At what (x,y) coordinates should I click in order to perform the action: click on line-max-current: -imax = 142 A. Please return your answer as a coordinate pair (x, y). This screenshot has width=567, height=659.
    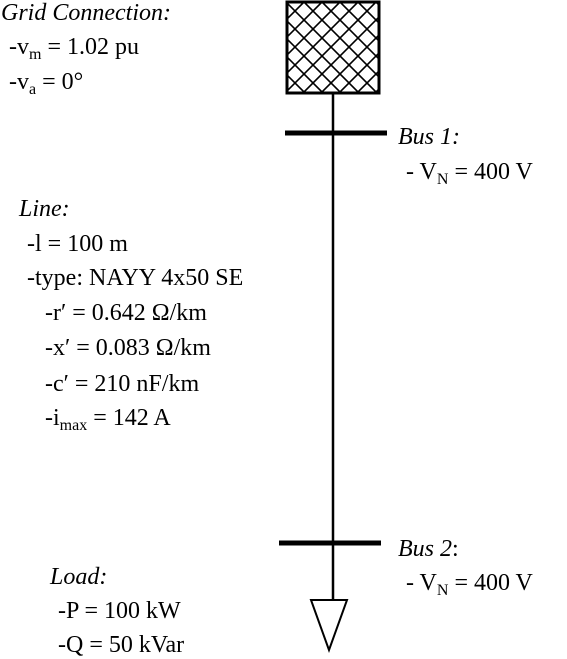
    Looking at the image, I should click on (108, 419).